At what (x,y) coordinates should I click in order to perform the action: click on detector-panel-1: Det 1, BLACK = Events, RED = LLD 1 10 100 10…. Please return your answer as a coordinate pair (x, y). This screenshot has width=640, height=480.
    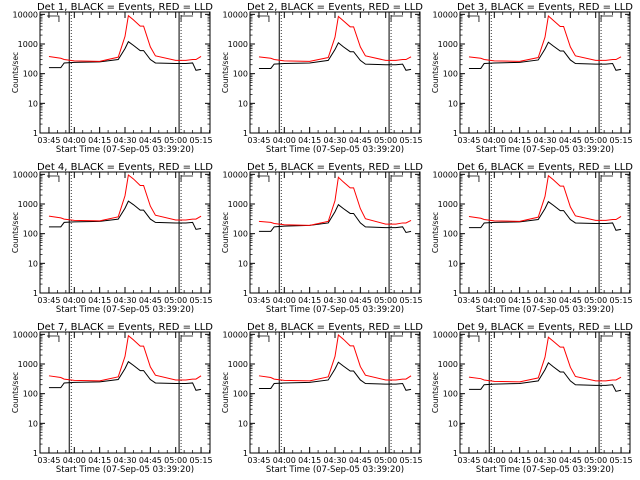
    Looking at the image, I should click on (112, 78).